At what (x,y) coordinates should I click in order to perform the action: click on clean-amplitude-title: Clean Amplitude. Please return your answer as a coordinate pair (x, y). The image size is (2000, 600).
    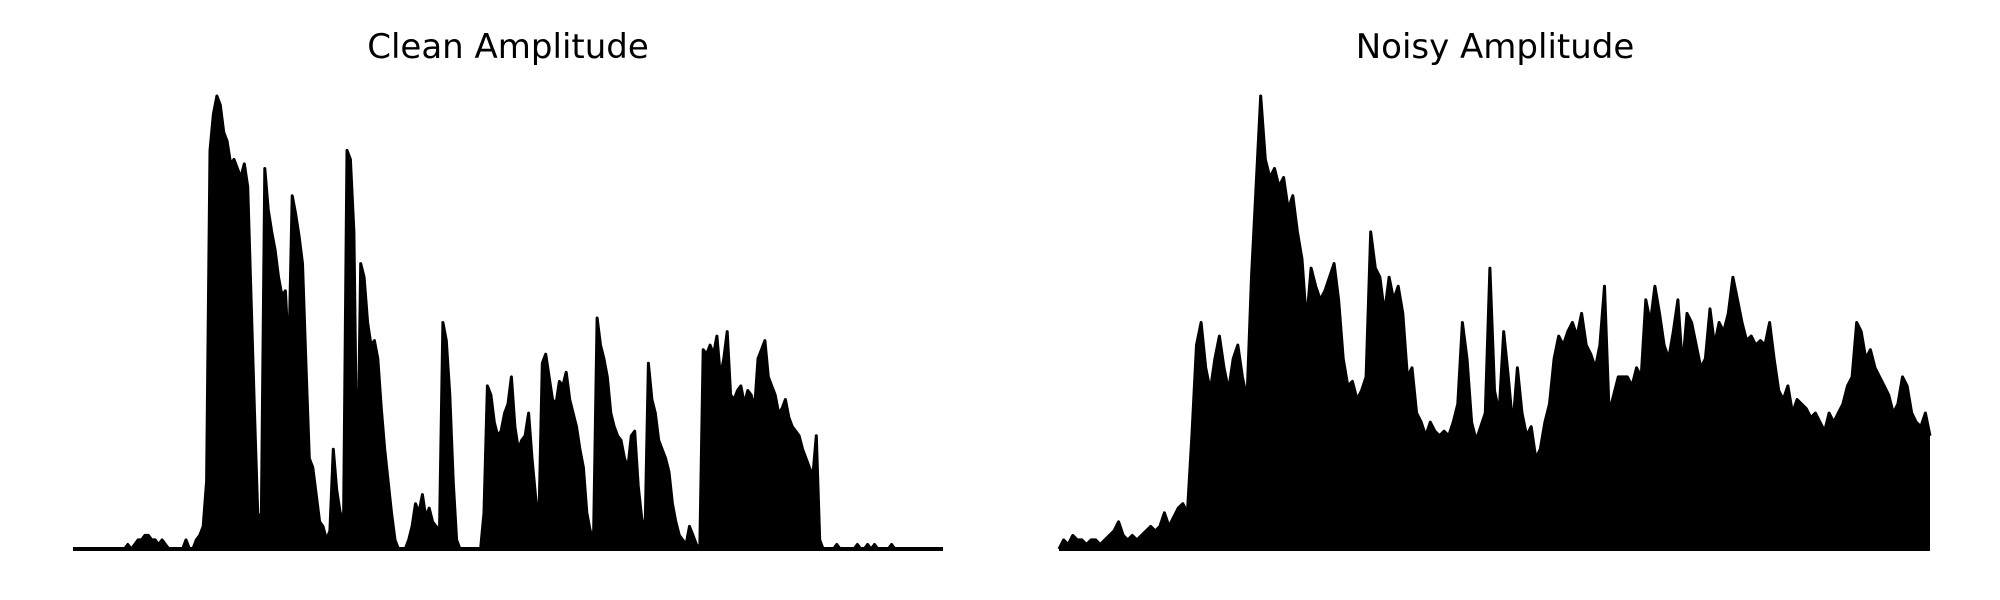
    Looking at the image, I should click on (508, 47).